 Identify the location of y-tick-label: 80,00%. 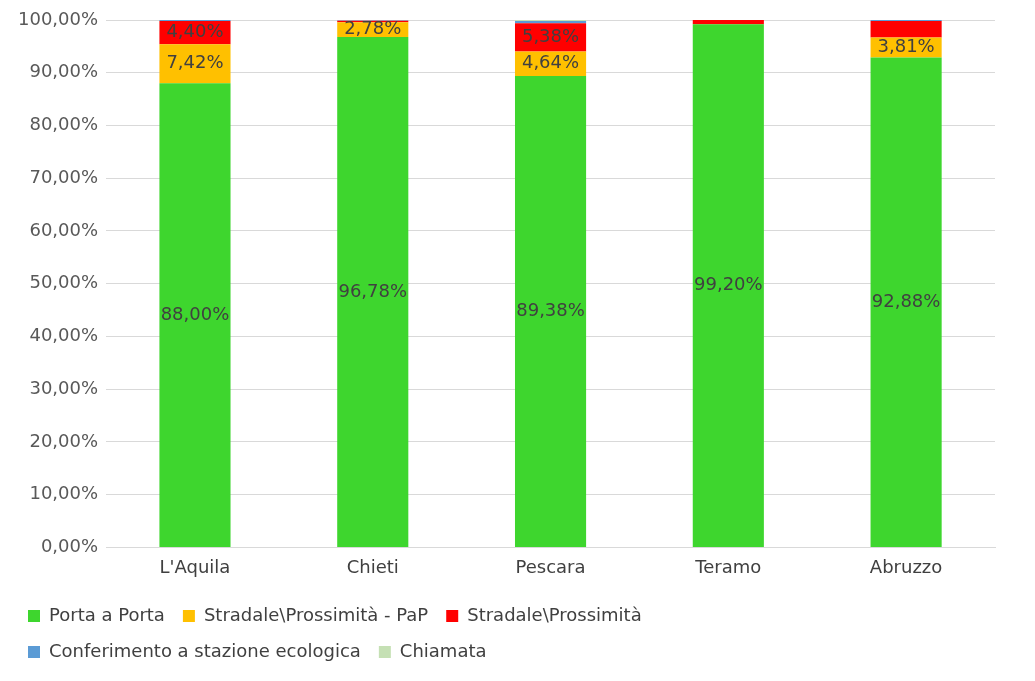
(64, 124).